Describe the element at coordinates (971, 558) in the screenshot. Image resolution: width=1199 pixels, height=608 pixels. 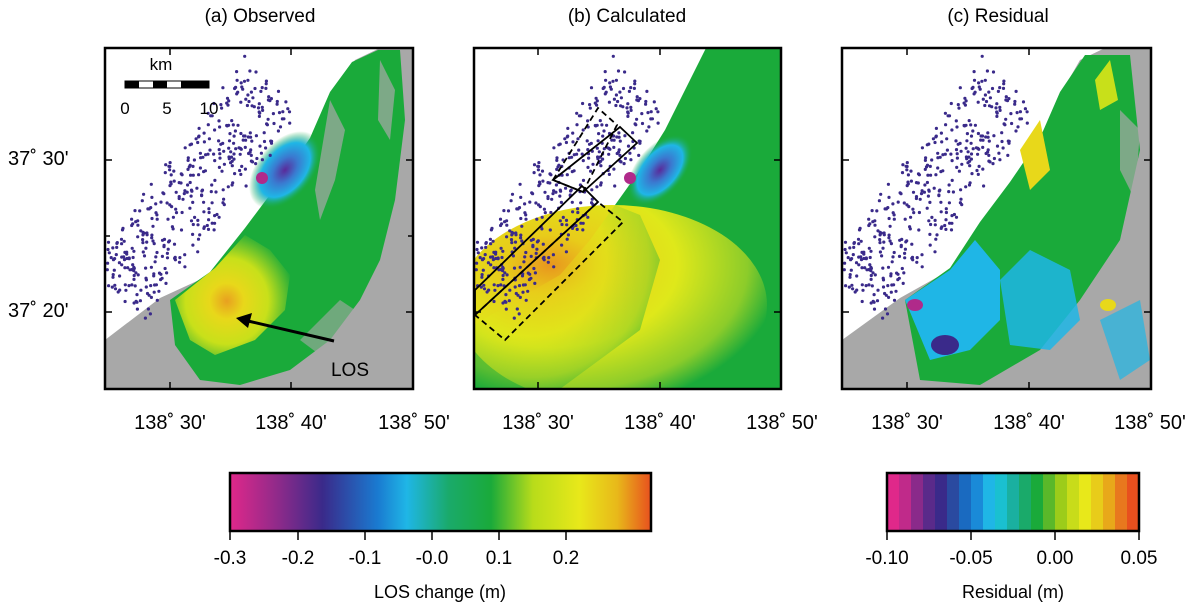
I see `cb-res-tick-neg005: -0.05` at that location.